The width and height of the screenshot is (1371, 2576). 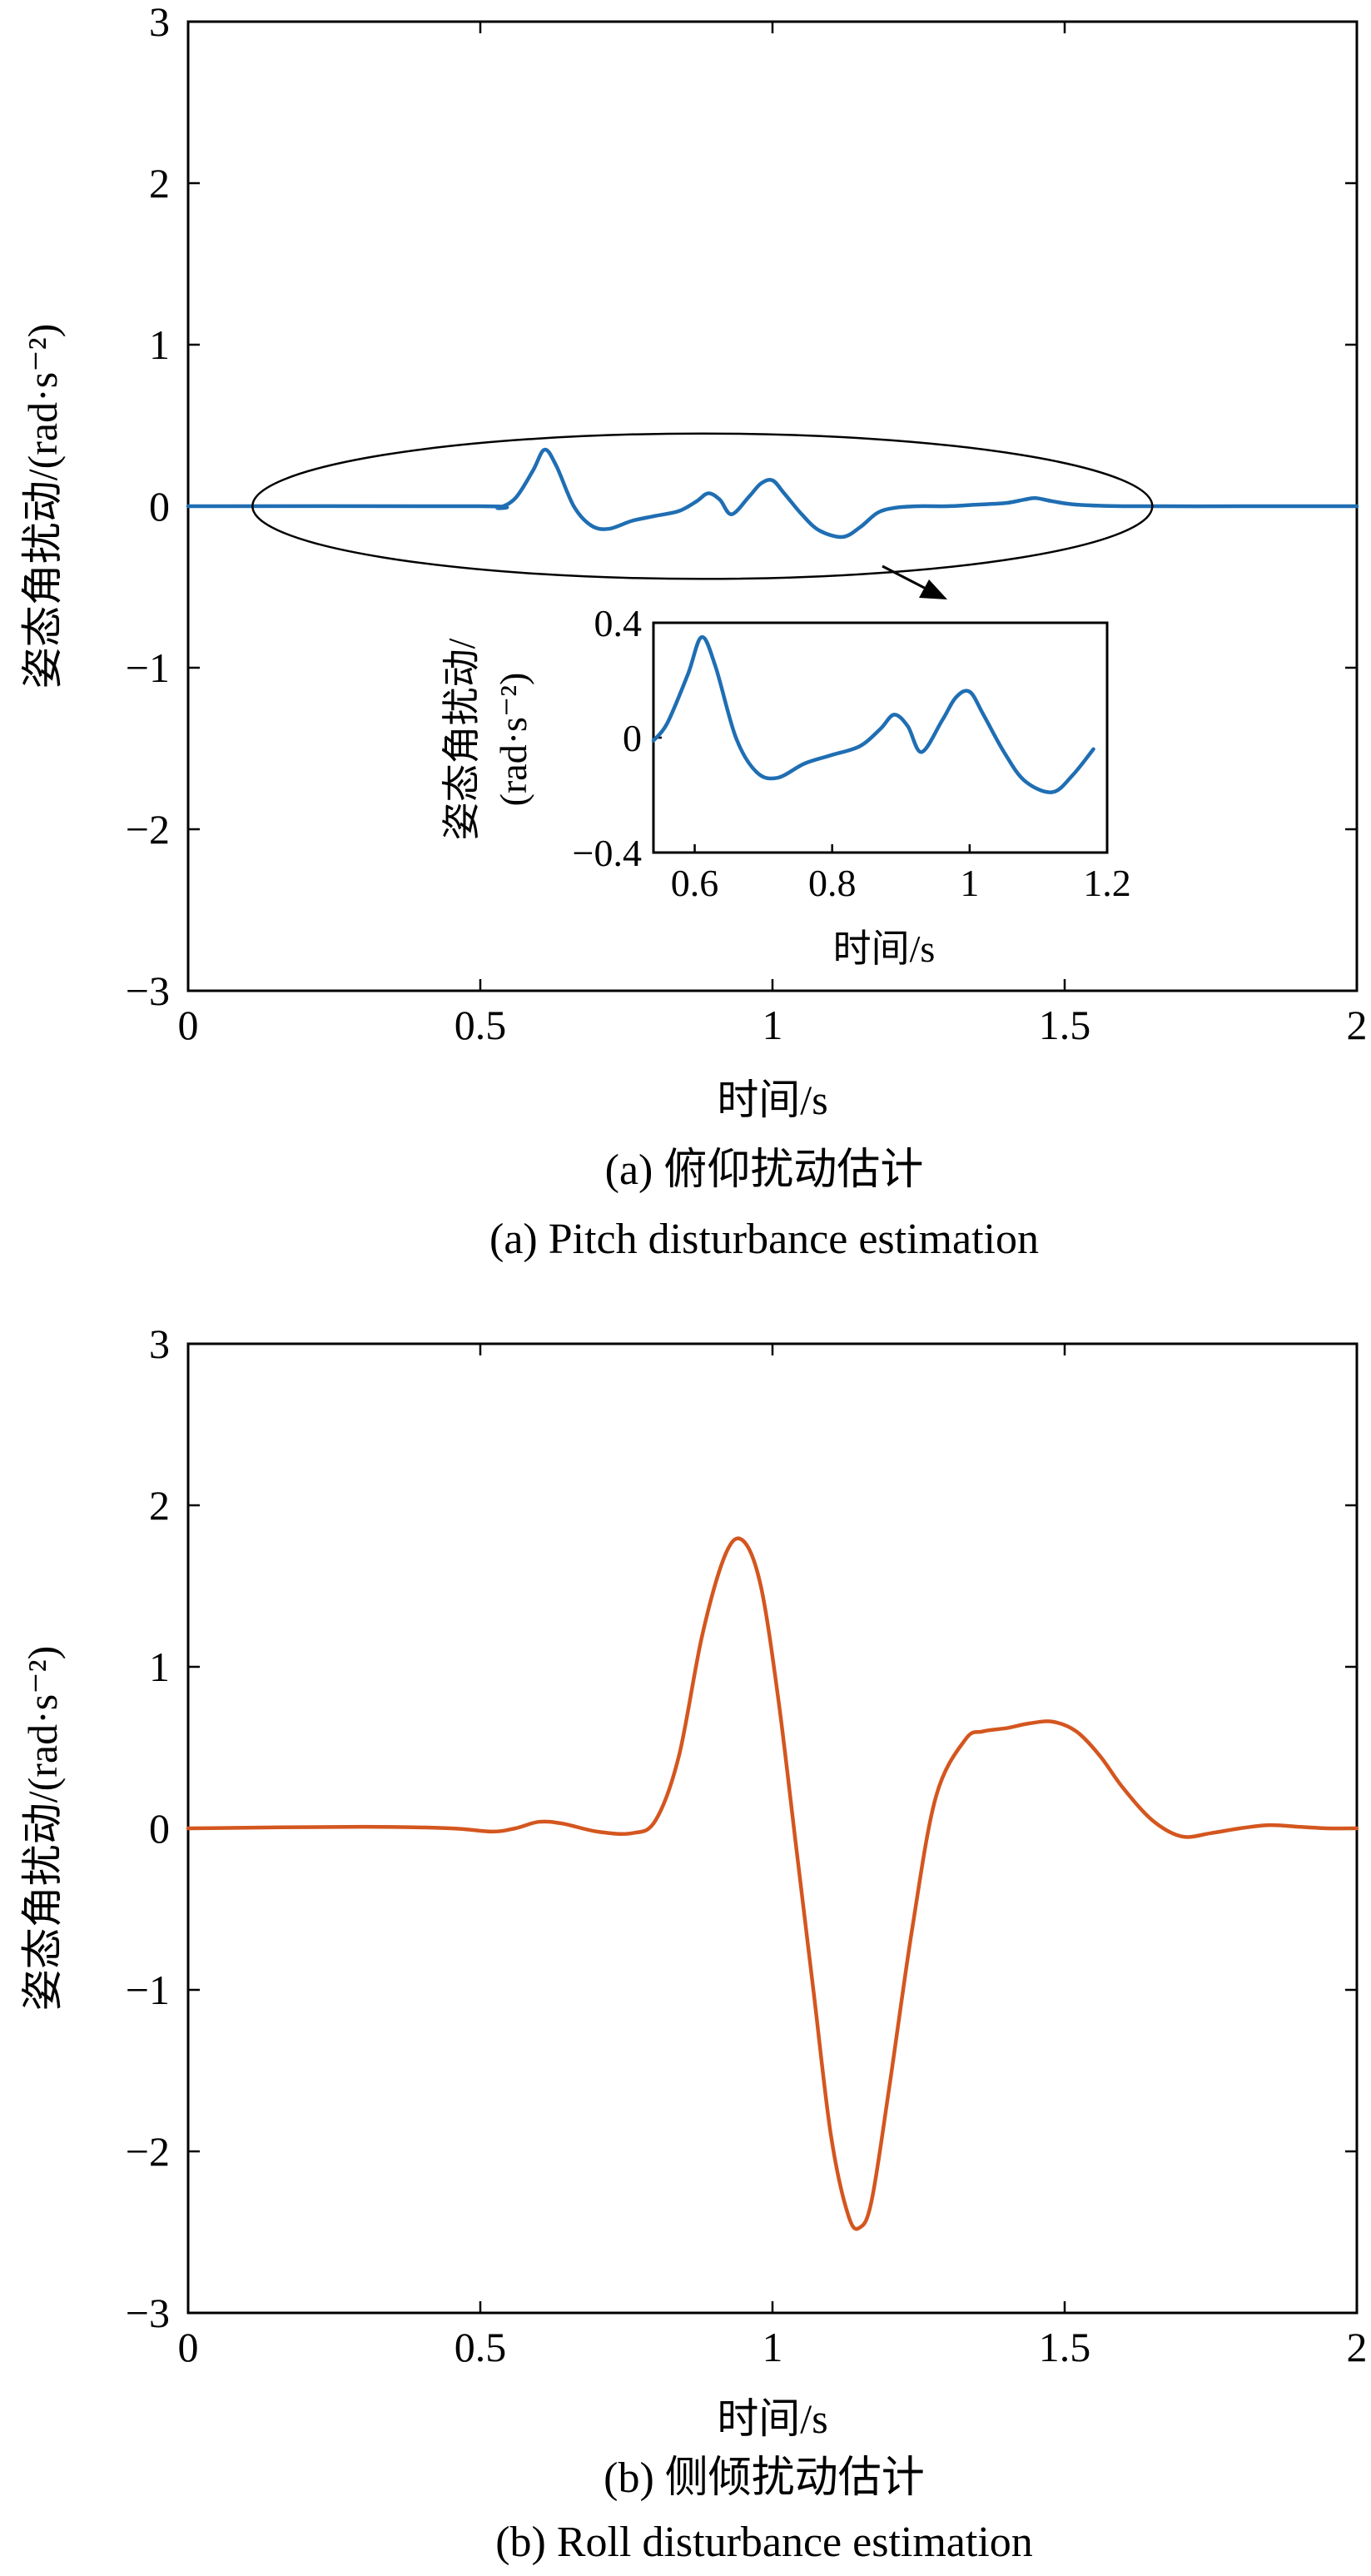 I want to click on a-x-tick-label: 1.5, so click(x=1065, y=1025).